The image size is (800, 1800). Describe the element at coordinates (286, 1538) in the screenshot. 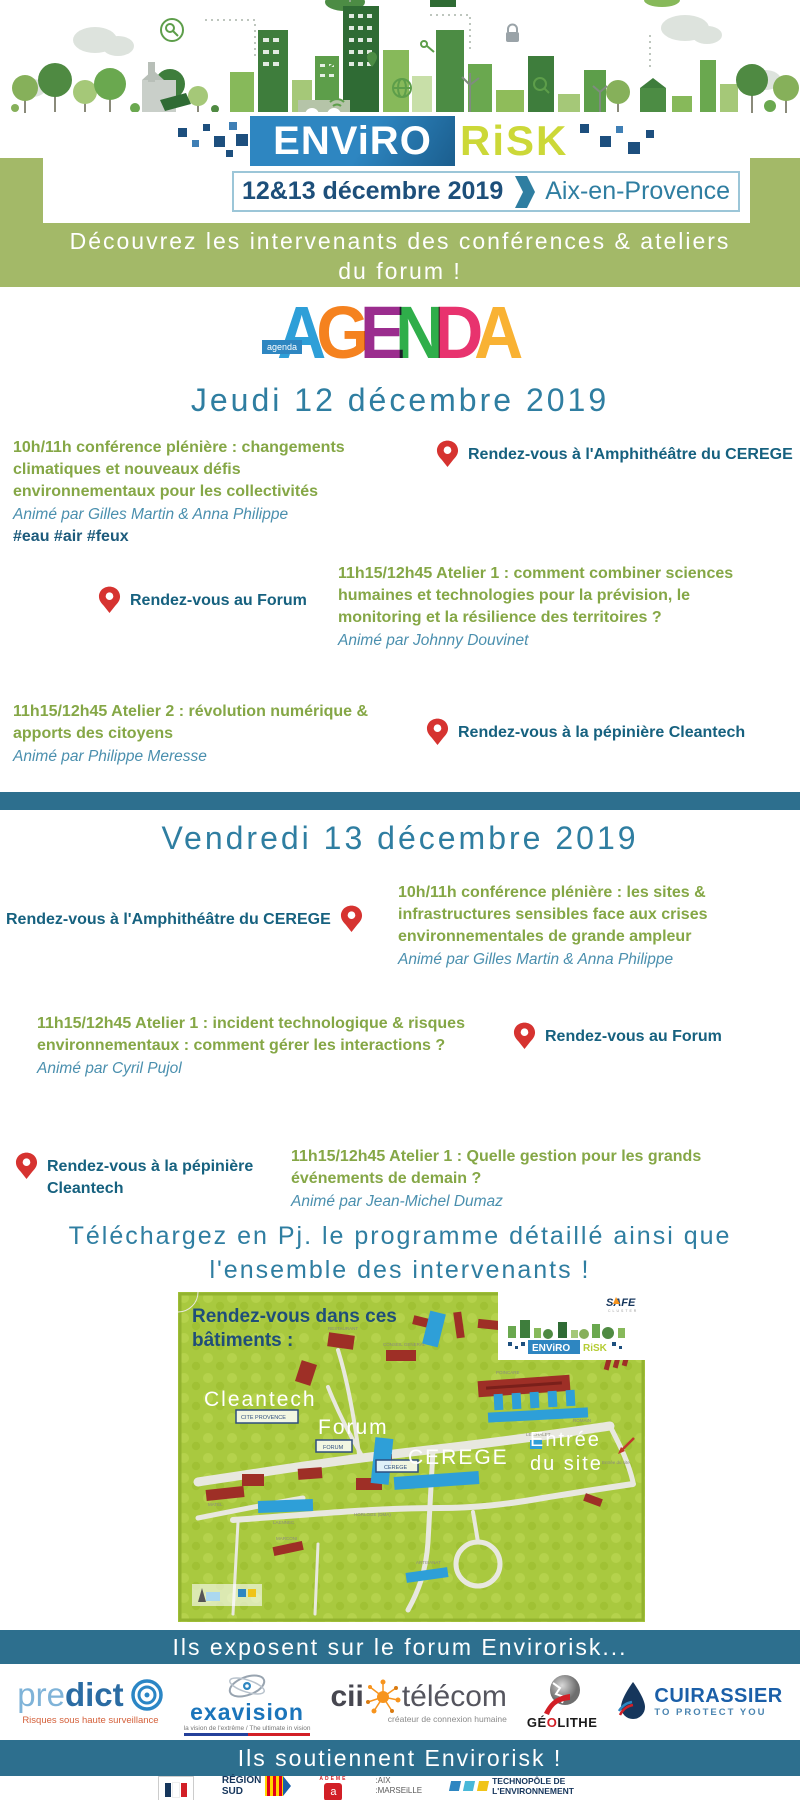

I see `svg-text: MARCONI` at that location.